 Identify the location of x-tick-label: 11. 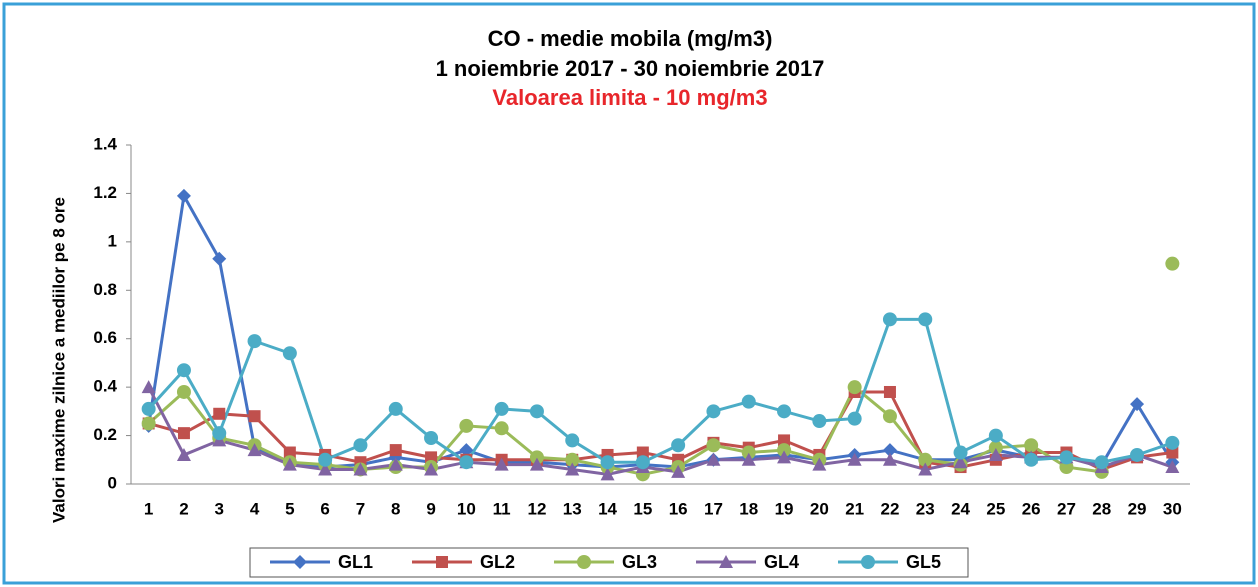
(502, 508).